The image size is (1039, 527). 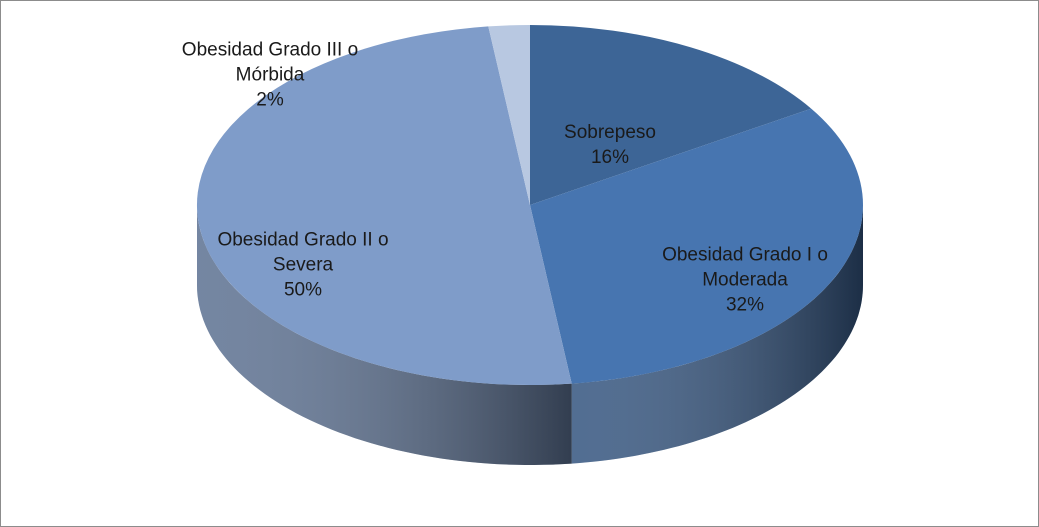 I want to click on data-label: Obesidad Grado II o Severa 50%, so click(x=303, y=265).